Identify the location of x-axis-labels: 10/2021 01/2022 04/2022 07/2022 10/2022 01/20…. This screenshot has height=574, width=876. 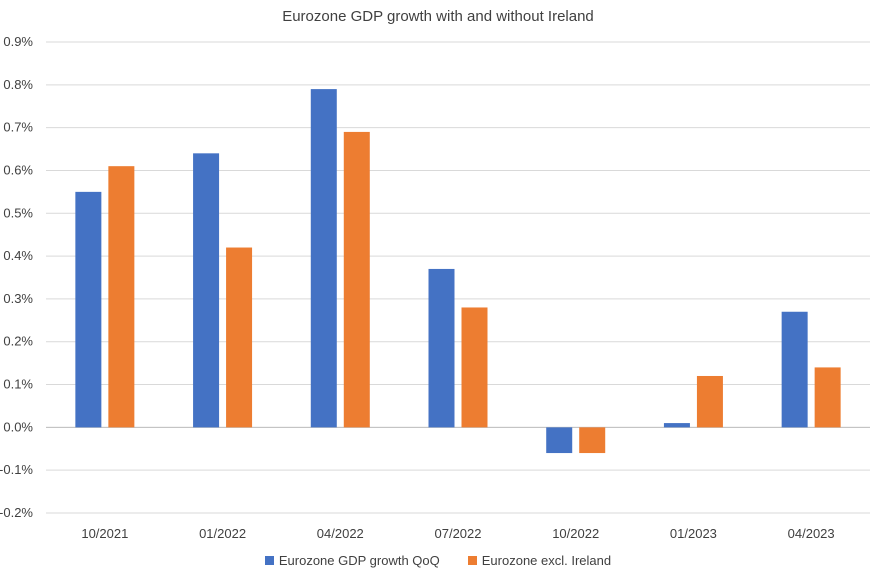
(457, 533).